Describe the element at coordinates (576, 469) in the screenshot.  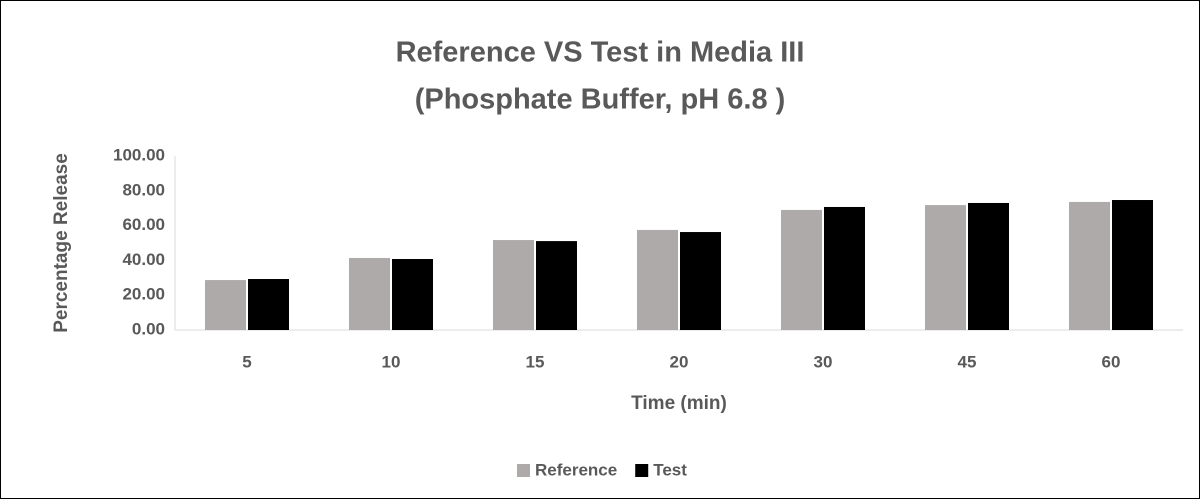
I see `legend-label: Reference` at that location.